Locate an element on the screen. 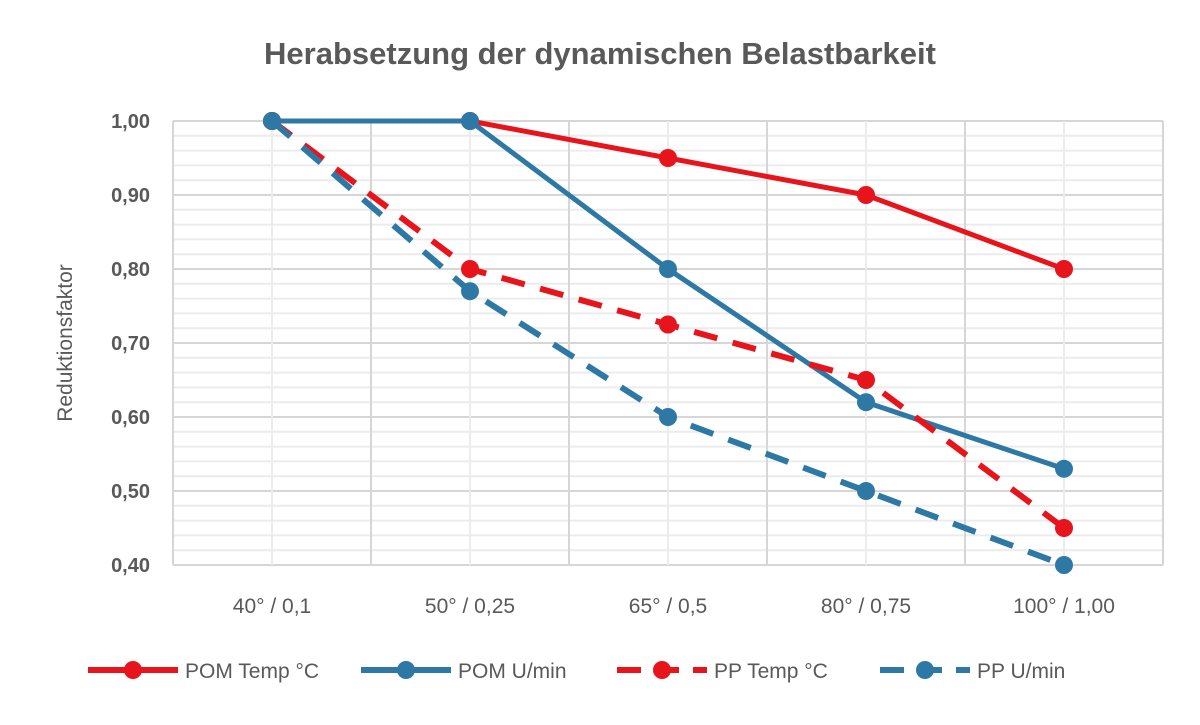 Image resolution: width=1200 pixels, height=725 pixels. y-tick-label: 0,70 is located at coordinates (130, 344).